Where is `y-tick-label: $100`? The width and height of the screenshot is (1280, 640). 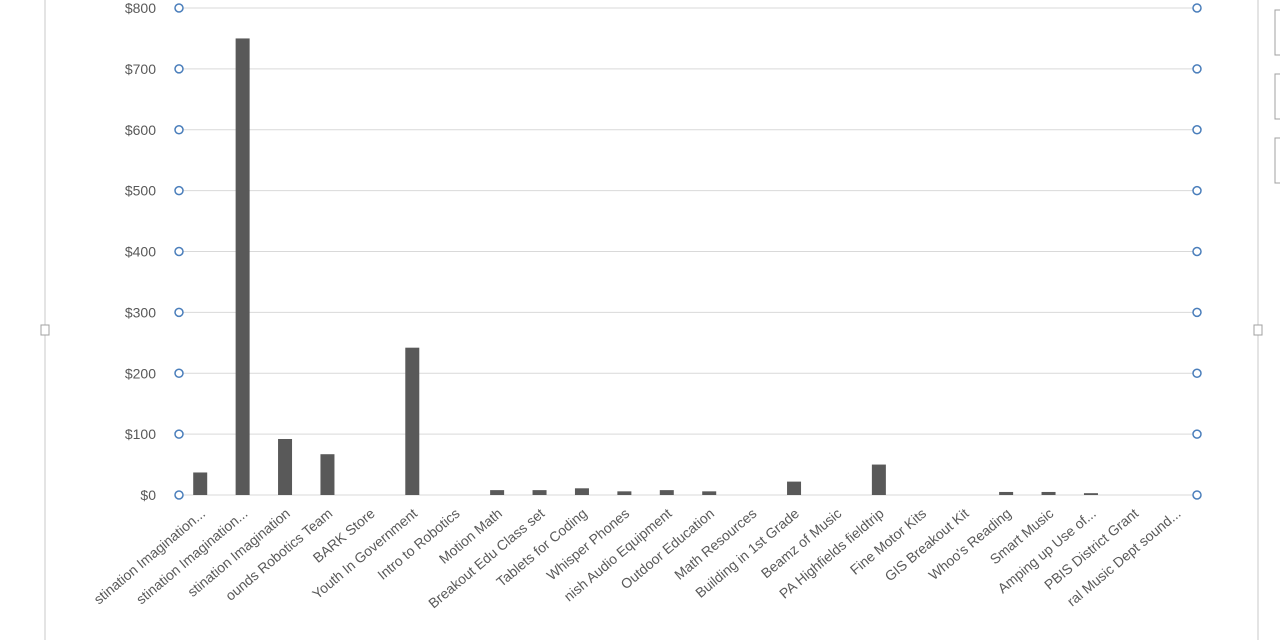 y-tick-label: $100 is located at coordinates (140, 434).